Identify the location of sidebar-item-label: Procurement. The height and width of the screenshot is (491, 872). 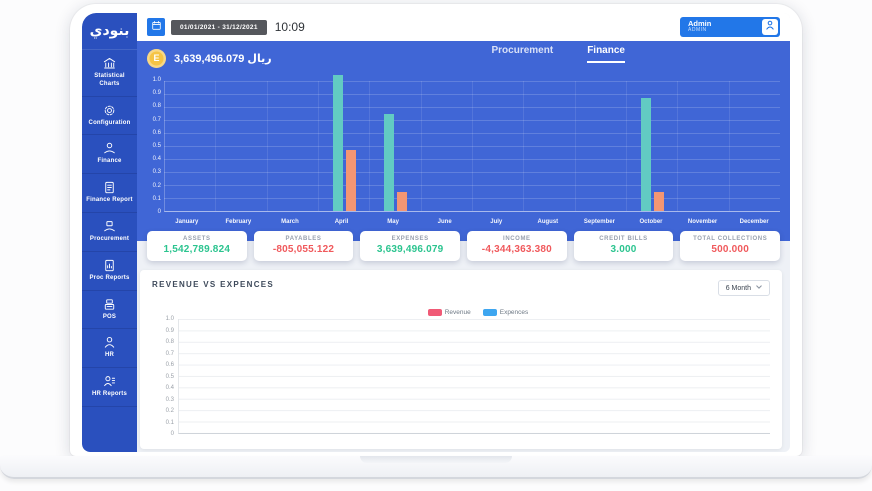
(109, 238).